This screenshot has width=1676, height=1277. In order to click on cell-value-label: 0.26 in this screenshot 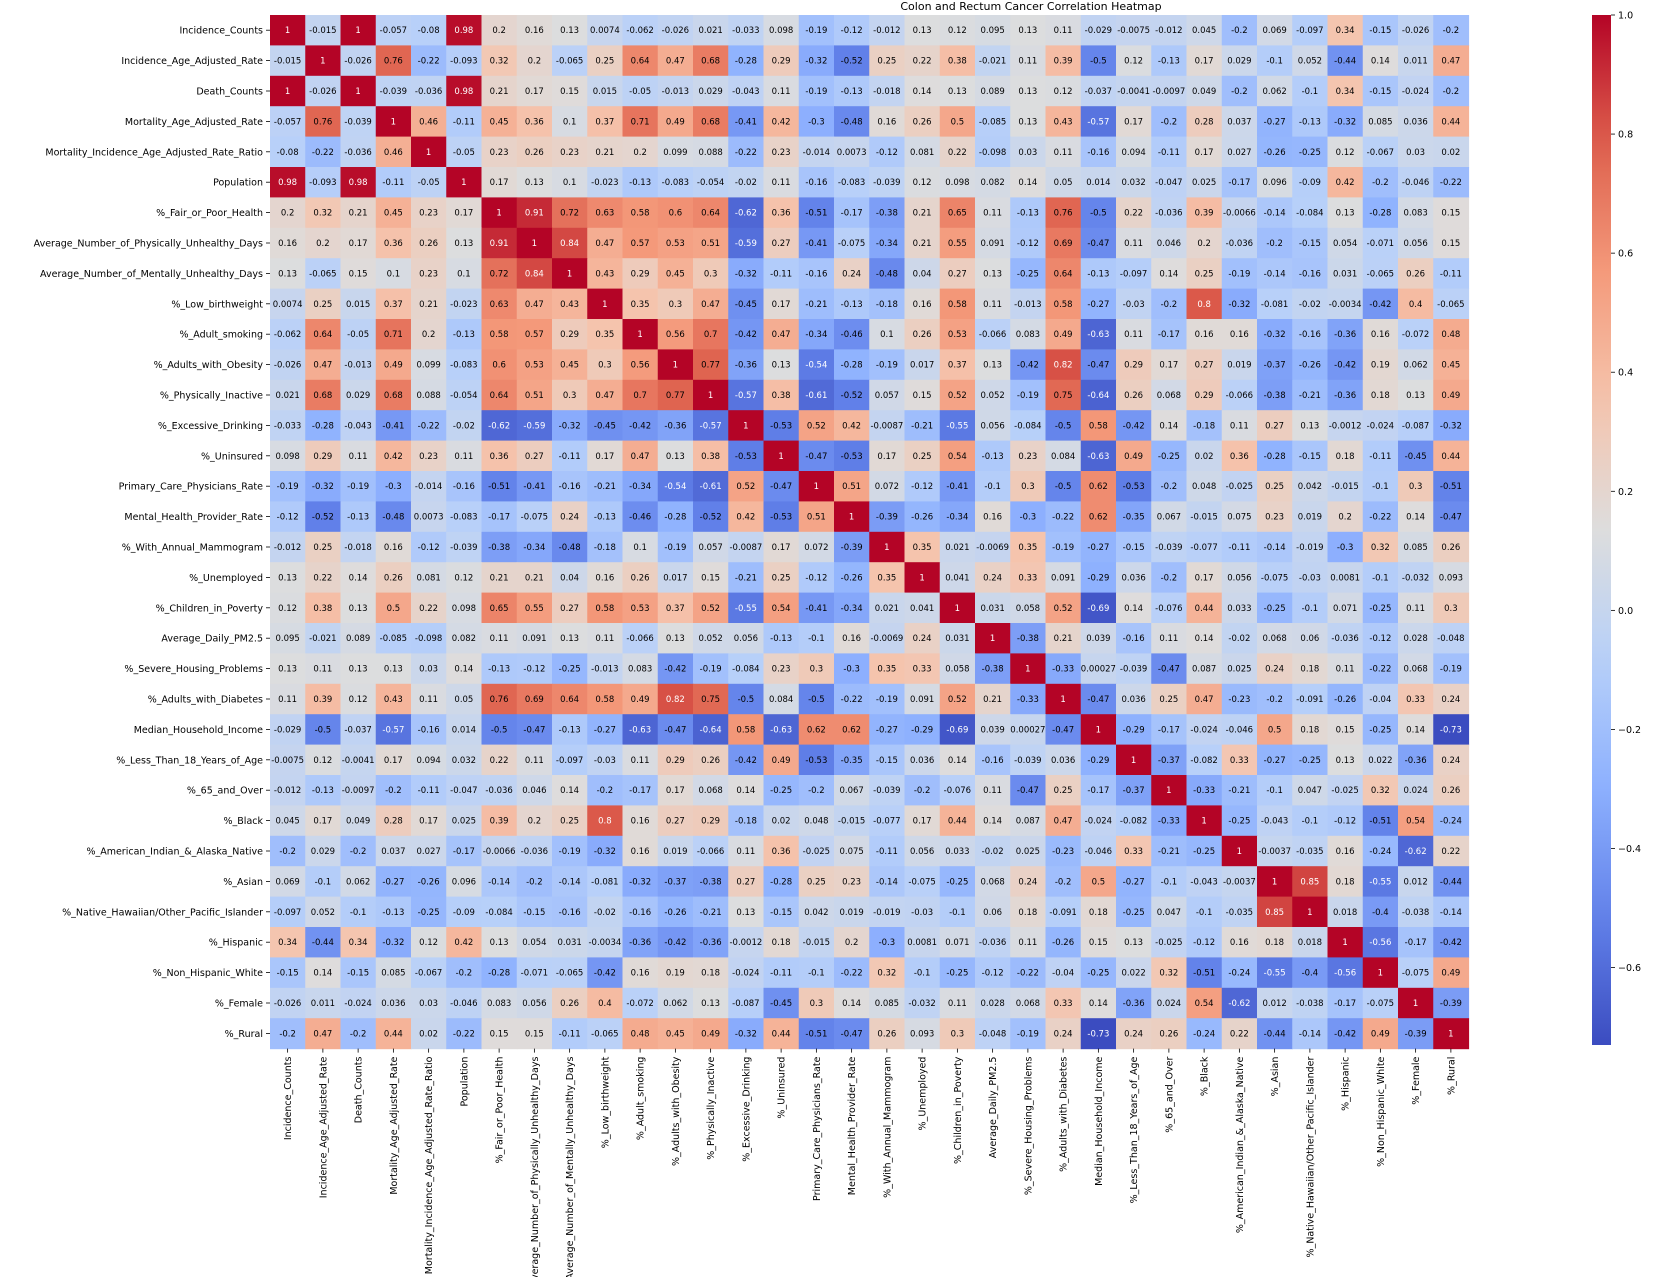, I will do `click(640, 578)`.